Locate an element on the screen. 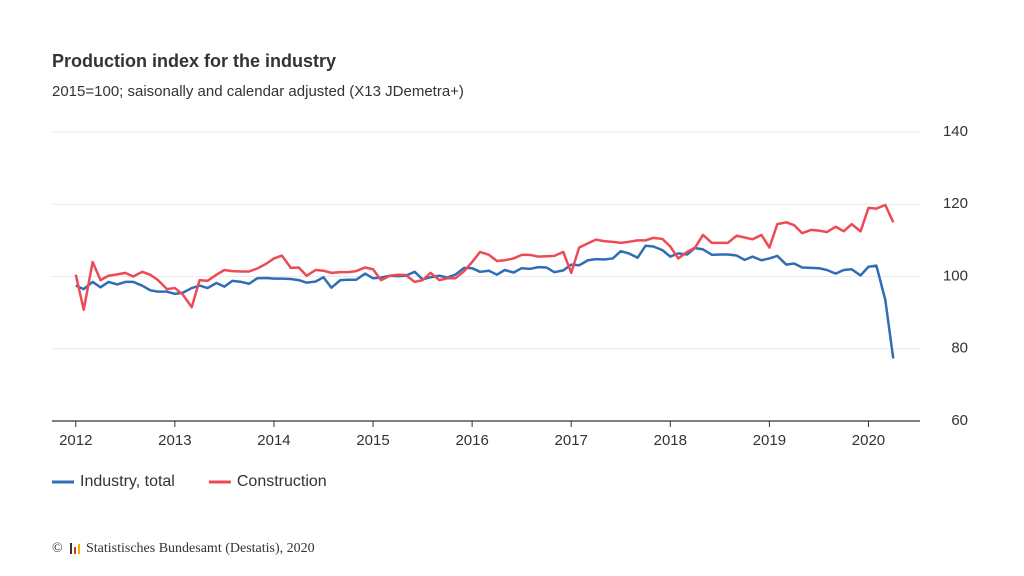  x-tick-label: 2014 is located at coordinates (273, 440).